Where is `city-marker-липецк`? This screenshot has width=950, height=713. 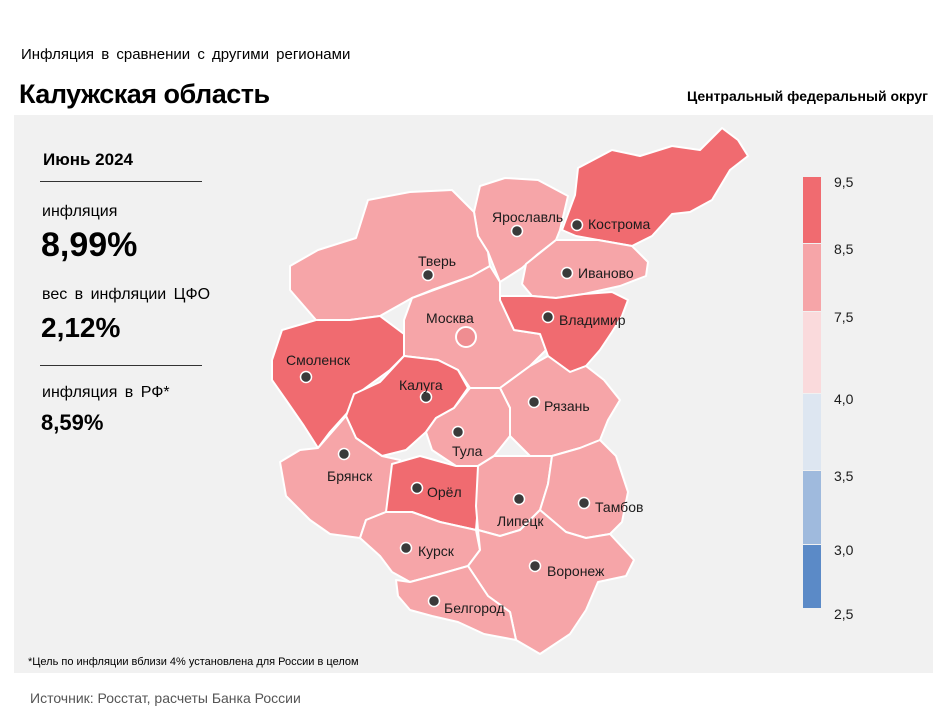 city-marker-липецк is located at coordinates (519, 499).